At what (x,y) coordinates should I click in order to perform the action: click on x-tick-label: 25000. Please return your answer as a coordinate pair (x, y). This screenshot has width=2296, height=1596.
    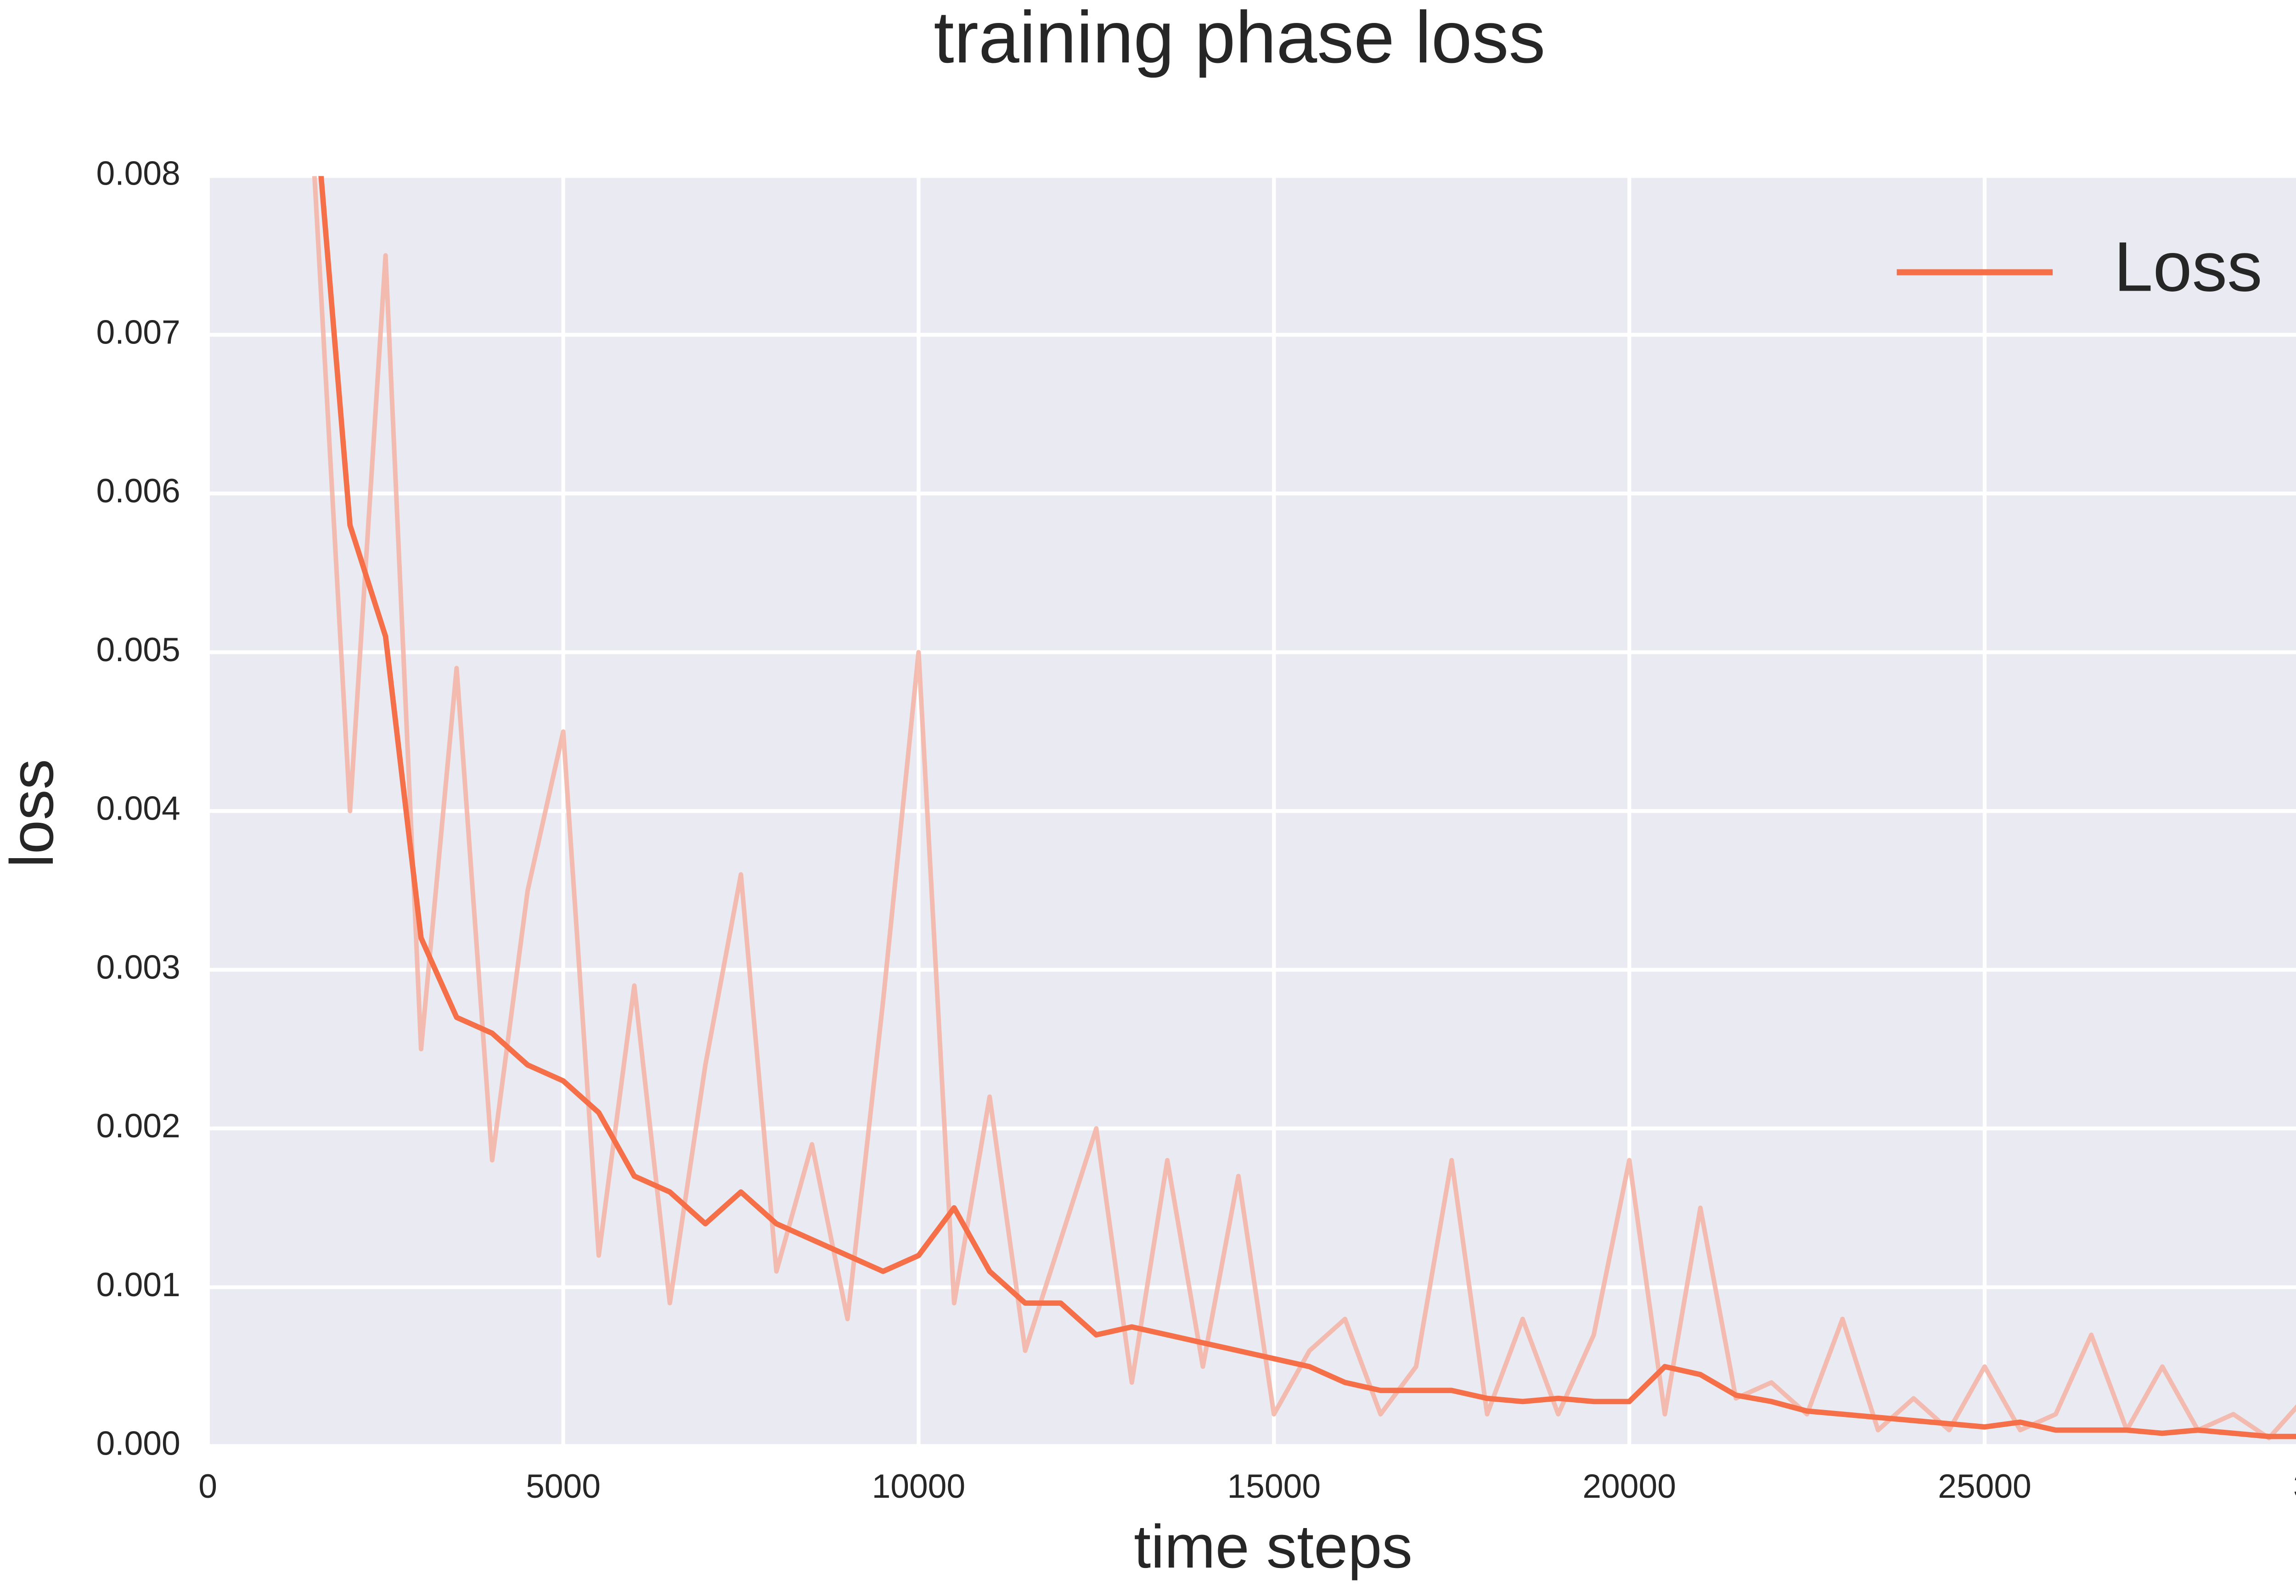
    Looking at the image, I should click on (1985, 1486).